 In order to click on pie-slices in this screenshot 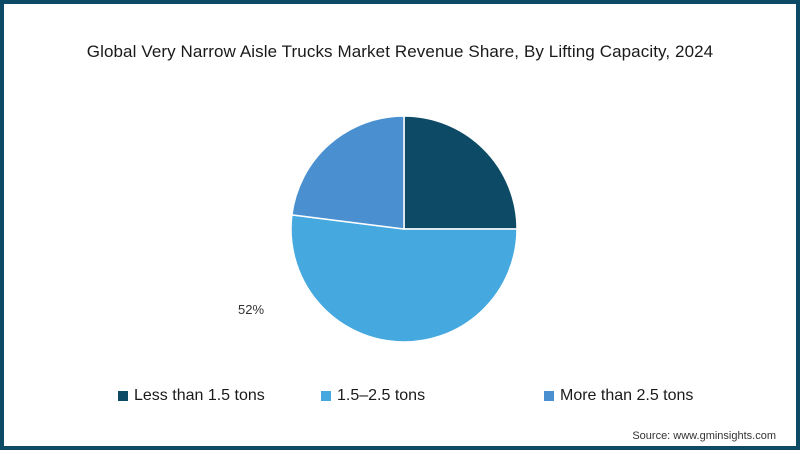, I will do `click(404, 229)`.